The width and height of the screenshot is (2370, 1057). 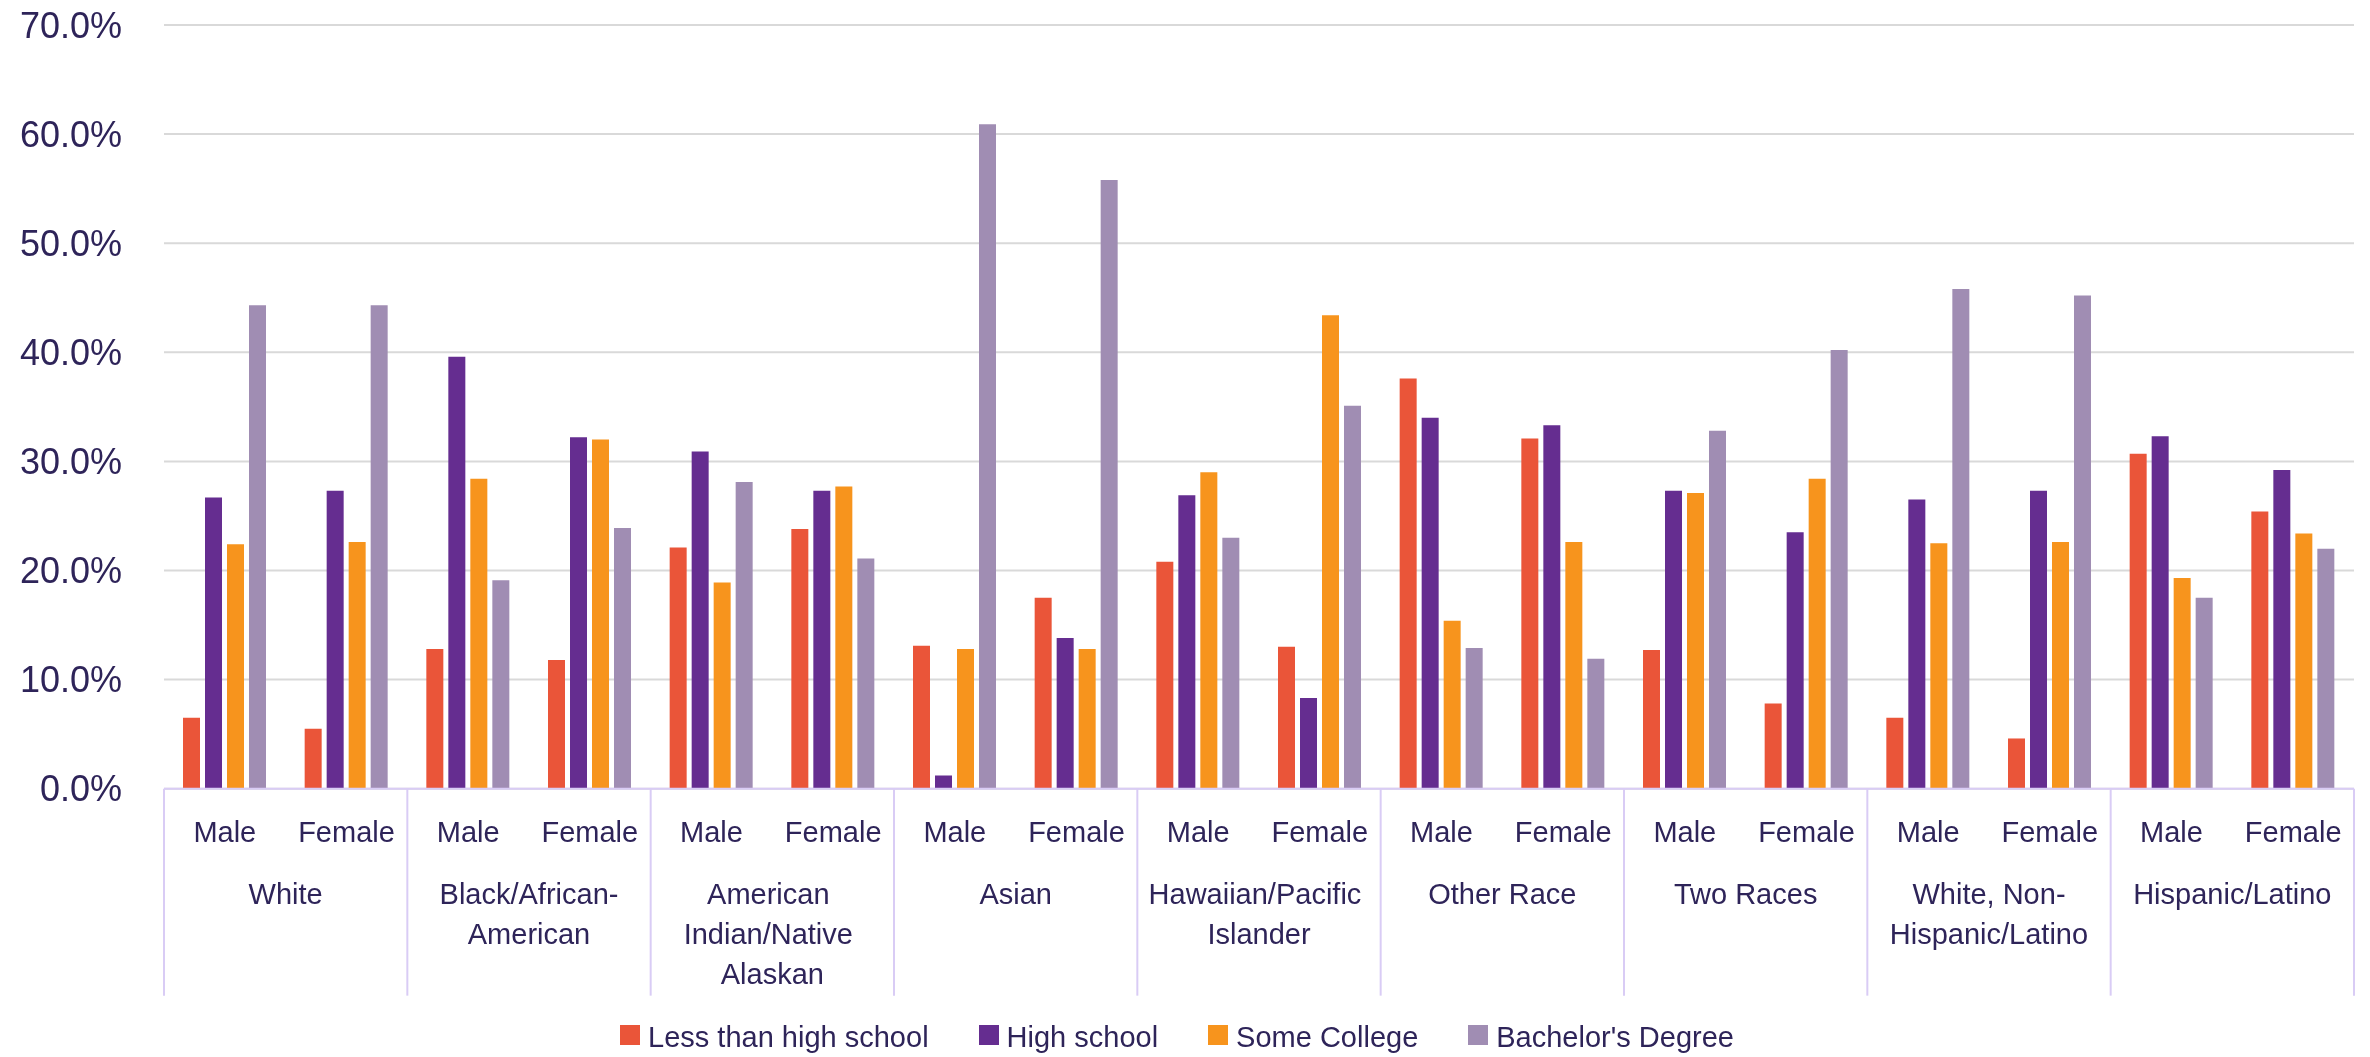 I want to click on legend-label: High school, so click(x=1082, y=1037).